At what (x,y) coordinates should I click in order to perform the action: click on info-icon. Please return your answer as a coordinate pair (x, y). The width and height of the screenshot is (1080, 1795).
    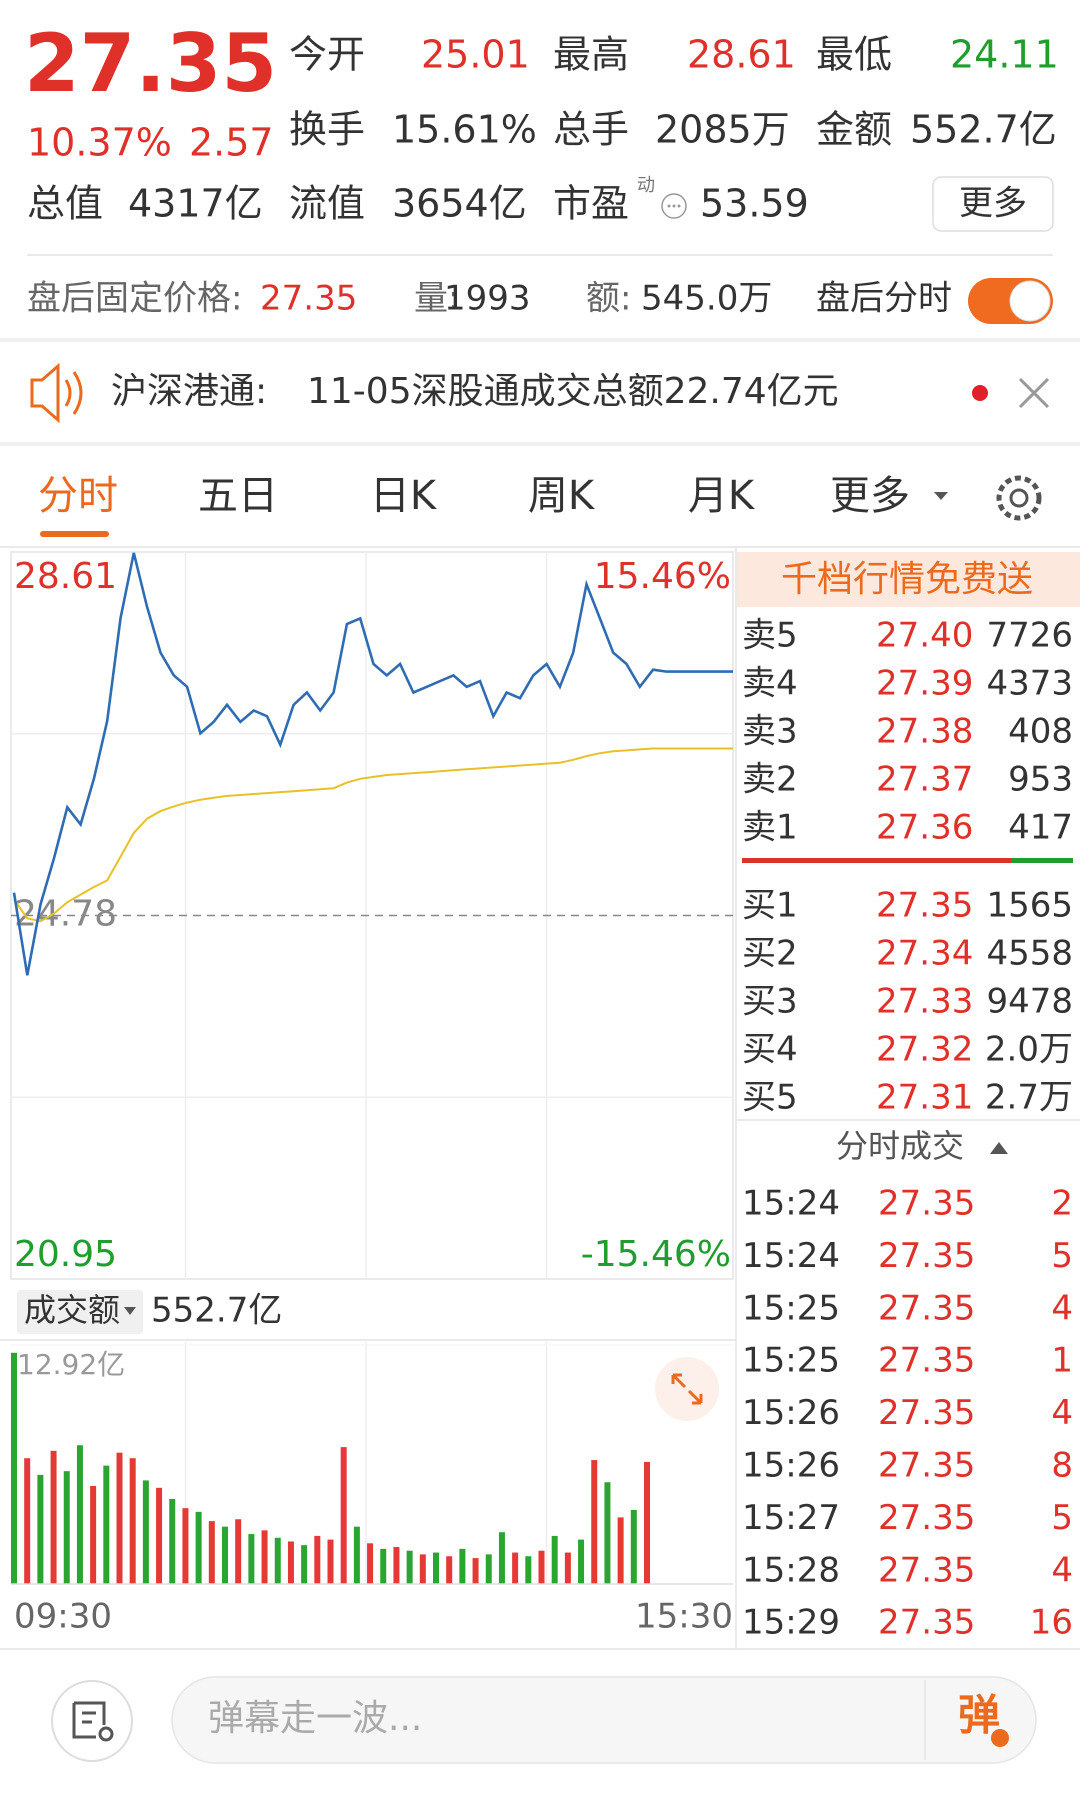
    Looking at the image, I should click on (674, 206).